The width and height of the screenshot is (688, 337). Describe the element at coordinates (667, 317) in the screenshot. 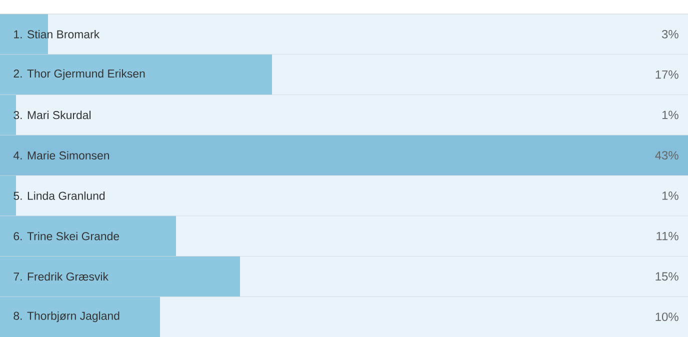

I see `data-label: 10%` at that location.